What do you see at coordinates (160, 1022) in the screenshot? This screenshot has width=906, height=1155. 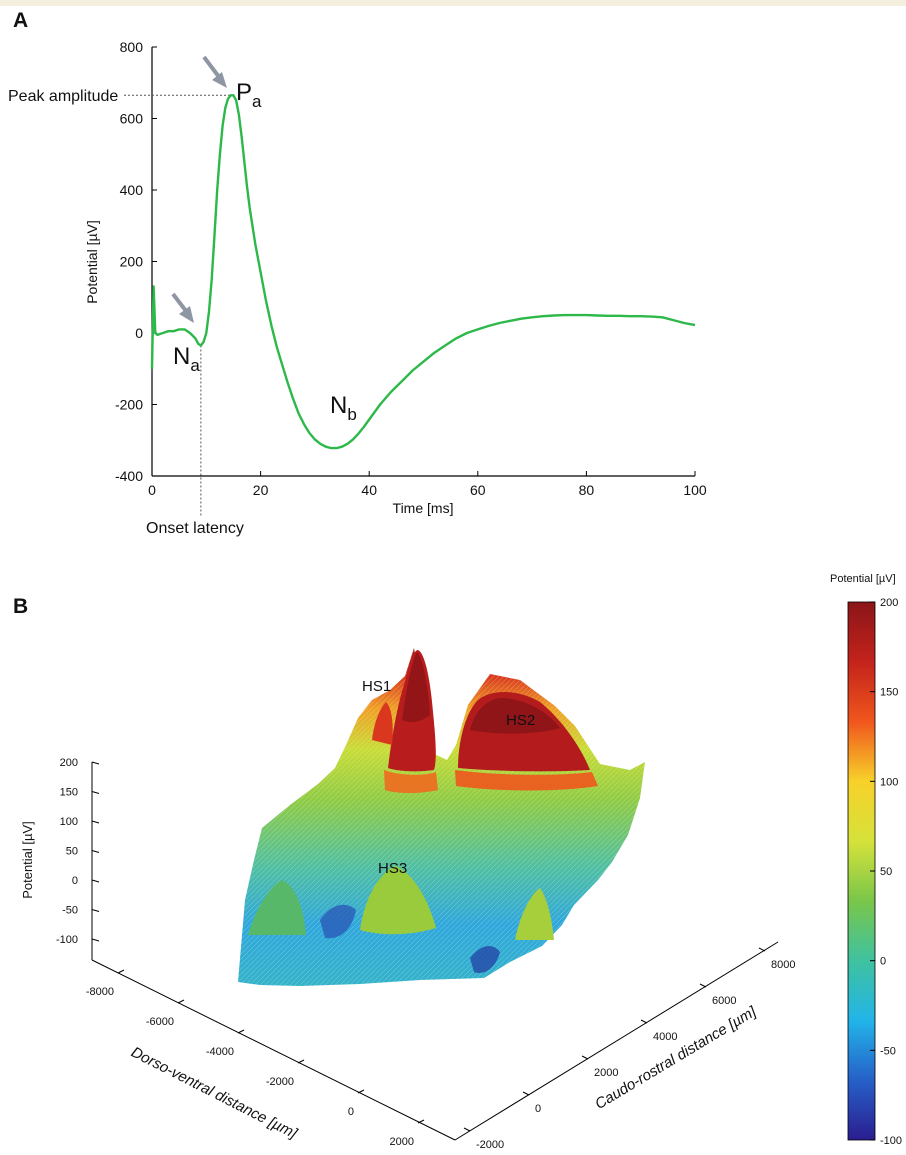 I see `dv-tick-label: -6000` at bounding box center [160, 1022].